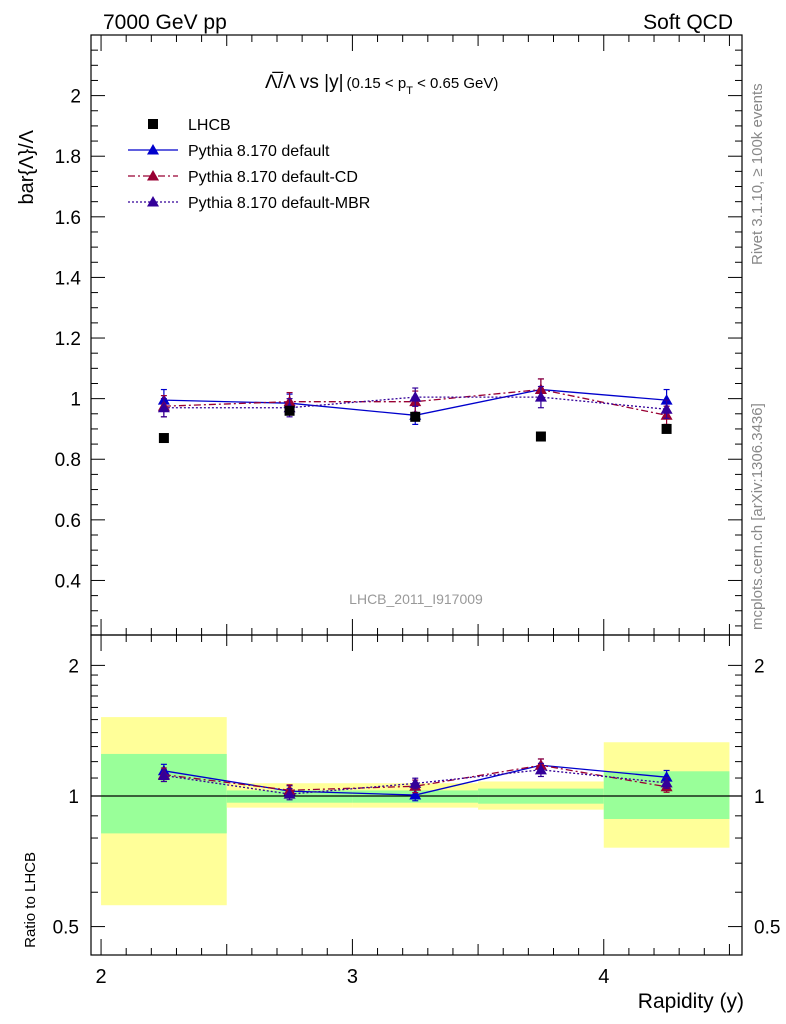  What do you see at coordinates (165, 22) in the screenshot?
I see `header-left: 7000 GeV pp` at bounding box center [165, 22].